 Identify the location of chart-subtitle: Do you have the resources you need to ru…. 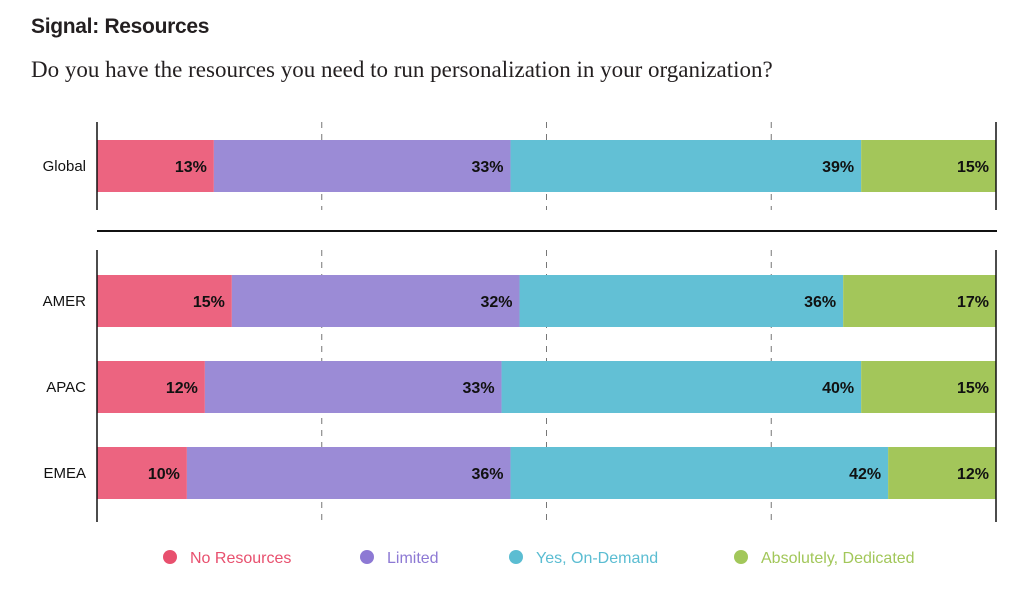
(402, 69).